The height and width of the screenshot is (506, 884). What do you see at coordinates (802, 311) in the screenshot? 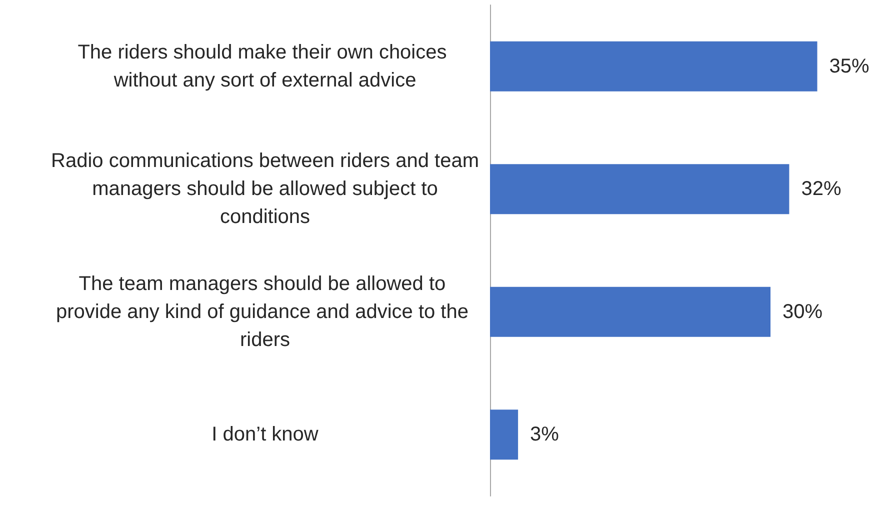
I see `data-label: 30%` at bounding box center [802, 311].